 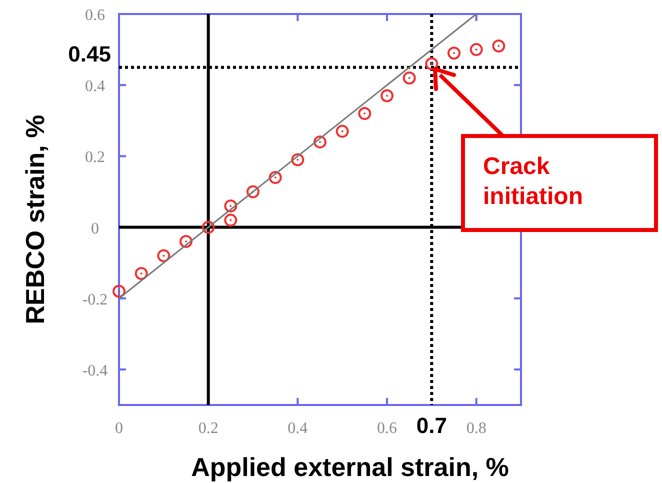 What do you see at coordinates (298, 428) in the screenshot?
I see `x-tick-label: 0.4` at bounding box center [298, 428].